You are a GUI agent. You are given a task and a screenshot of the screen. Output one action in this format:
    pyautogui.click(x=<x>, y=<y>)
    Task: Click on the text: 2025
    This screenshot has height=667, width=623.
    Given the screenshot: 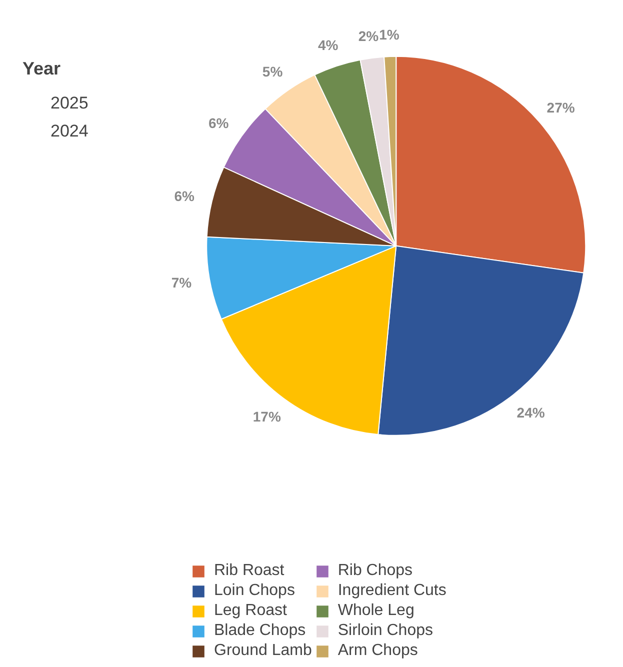 What is the action you would take?
    pyautogui.click(x=69, y=103)
    